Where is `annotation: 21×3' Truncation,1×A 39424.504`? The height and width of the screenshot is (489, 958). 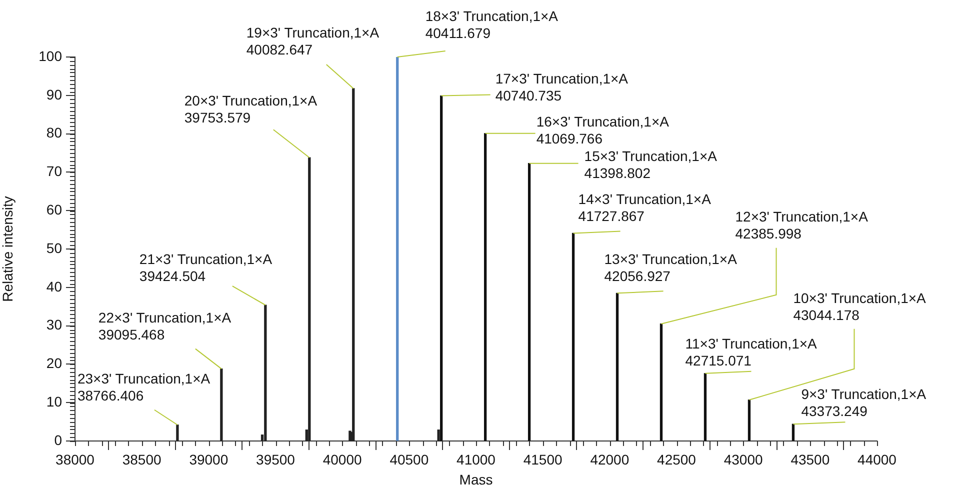 annotation: 21×3' Truncation,1×A 39424.504 is located at coordinates (206, 267).